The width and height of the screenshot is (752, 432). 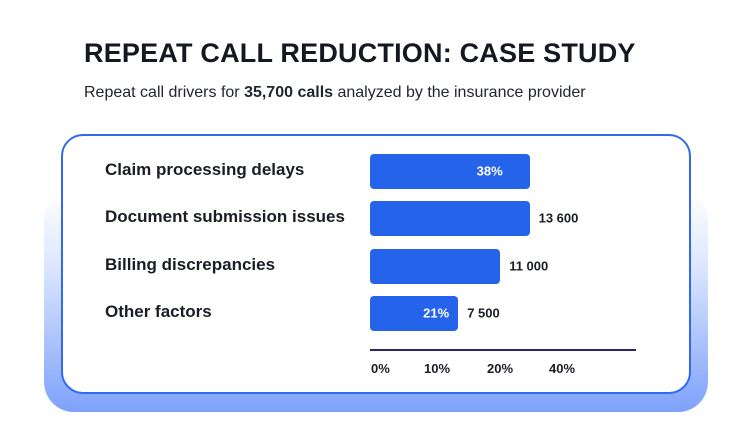 What do you see at coordinates (225, 216) in the screenshot?
I see `category-label-document-submission-issues: Document submission issues` at bounding box center [225, 216].